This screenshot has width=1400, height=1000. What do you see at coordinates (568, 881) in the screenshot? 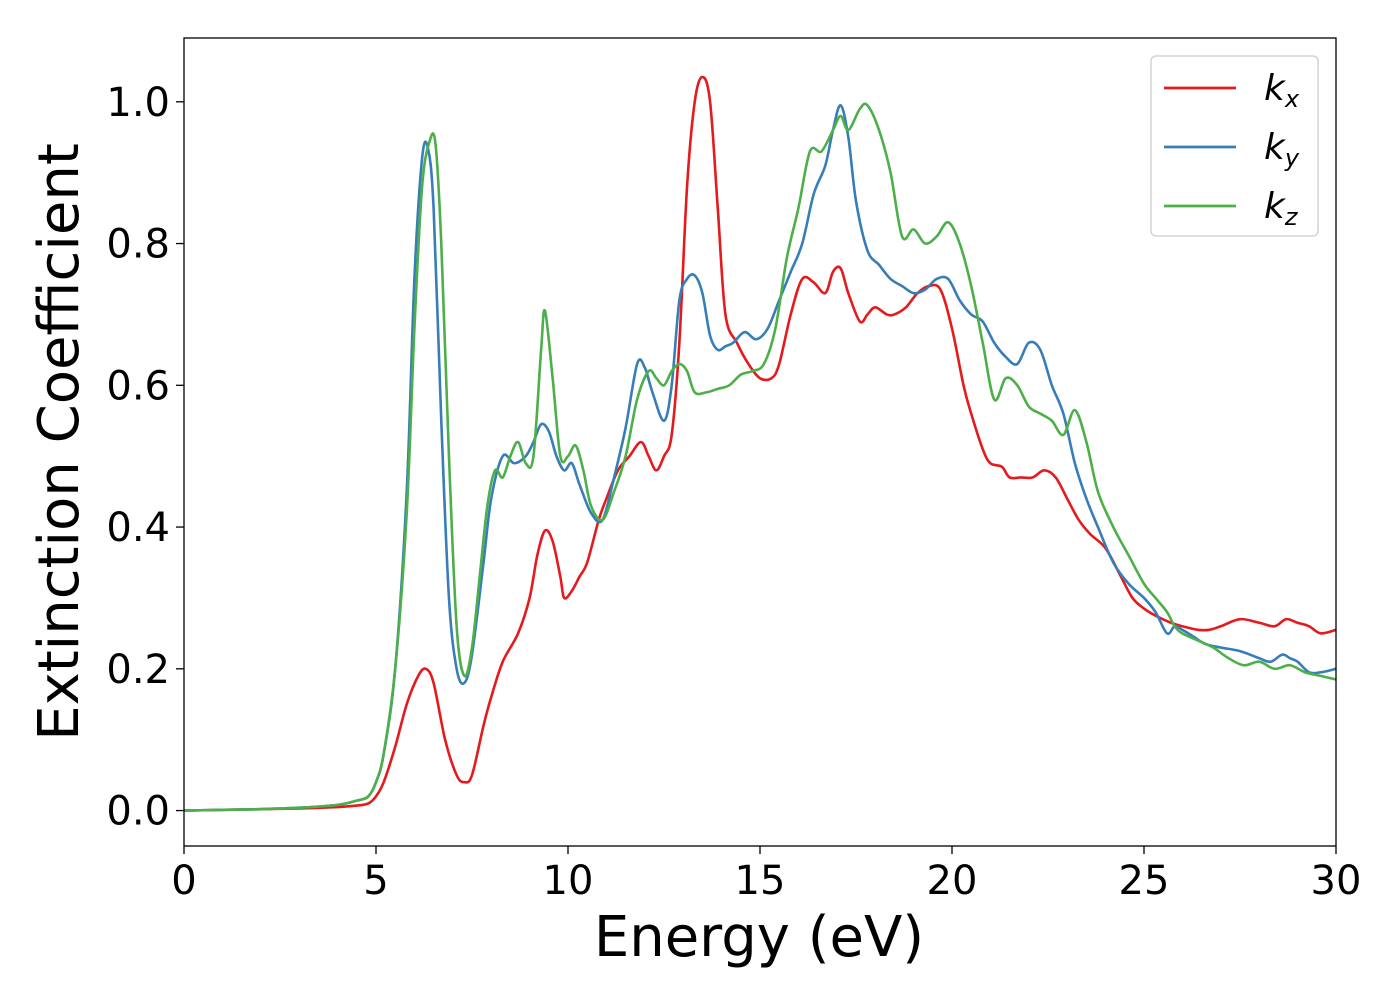
I see `x-tick-label: 10` at bounding box center [568, 881].